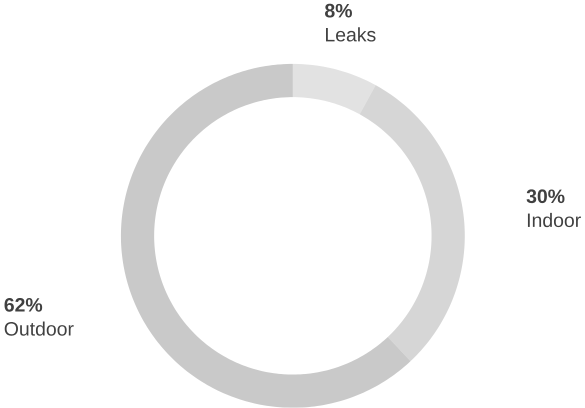 The image size is (585, 408). Describe the element at coordinates (23, 305) in the screenshot. I see `data-label: 62%` at that location.